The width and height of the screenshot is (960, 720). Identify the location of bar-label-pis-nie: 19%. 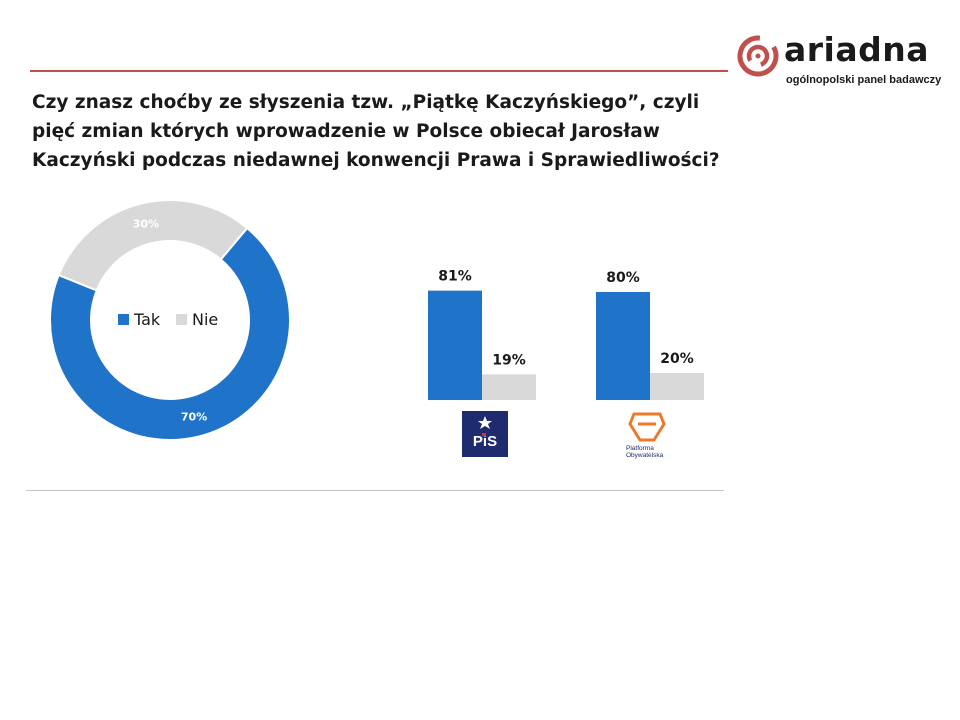
(509, 360).